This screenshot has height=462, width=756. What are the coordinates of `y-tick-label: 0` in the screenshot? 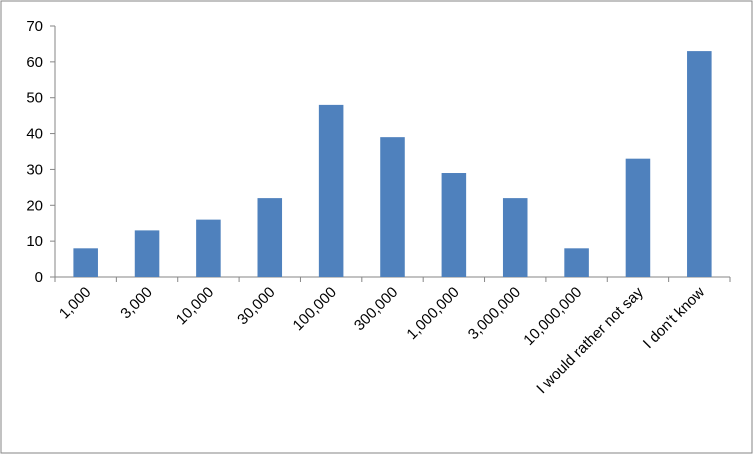 It's located at (39, 277).